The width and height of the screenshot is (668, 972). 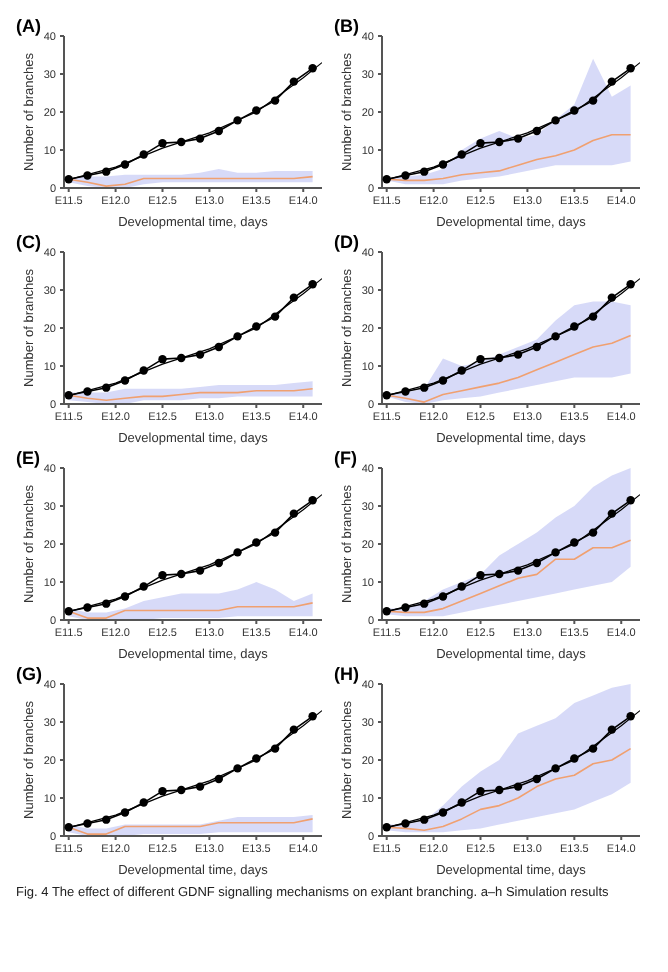 What do you see at coordinates (28, 458) in the screenshot?
I see `chart-title: (E)` at bounding box center [28, 458].